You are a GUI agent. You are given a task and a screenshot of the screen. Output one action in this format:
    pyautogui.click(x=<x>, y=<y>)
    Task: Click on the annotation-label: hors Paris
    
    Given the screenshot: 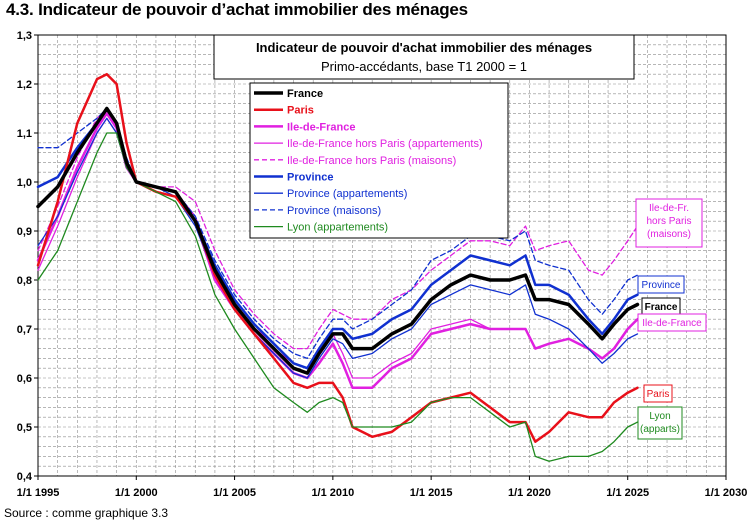 What is the action you would take?
    pyautogui.click(x=668, y=221)
    